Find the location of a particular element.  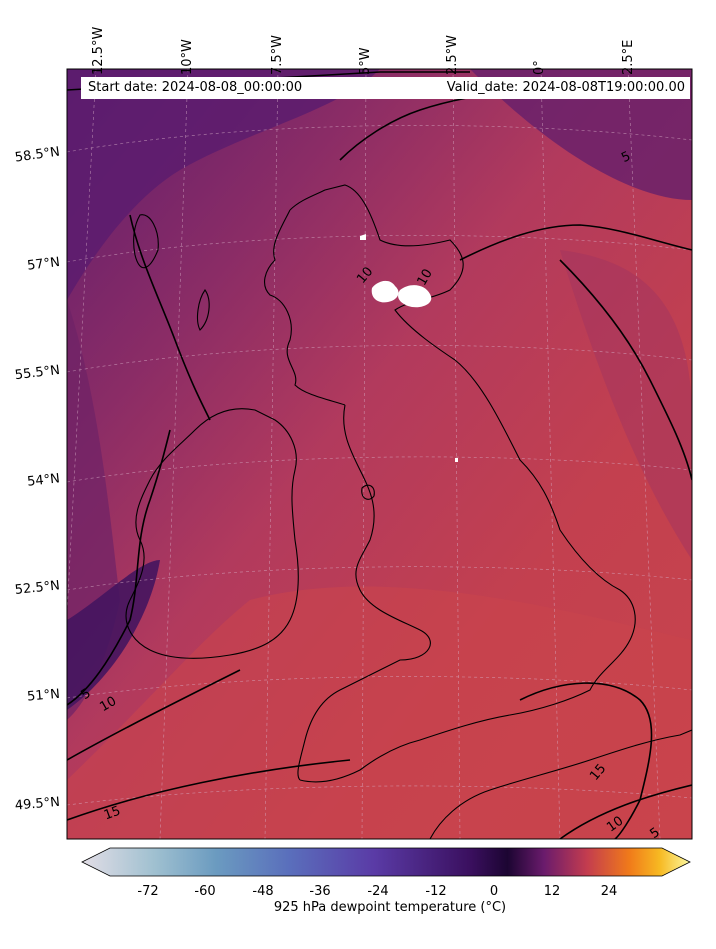

lon-label: 2.5°W is located at coordinates (452, 54).